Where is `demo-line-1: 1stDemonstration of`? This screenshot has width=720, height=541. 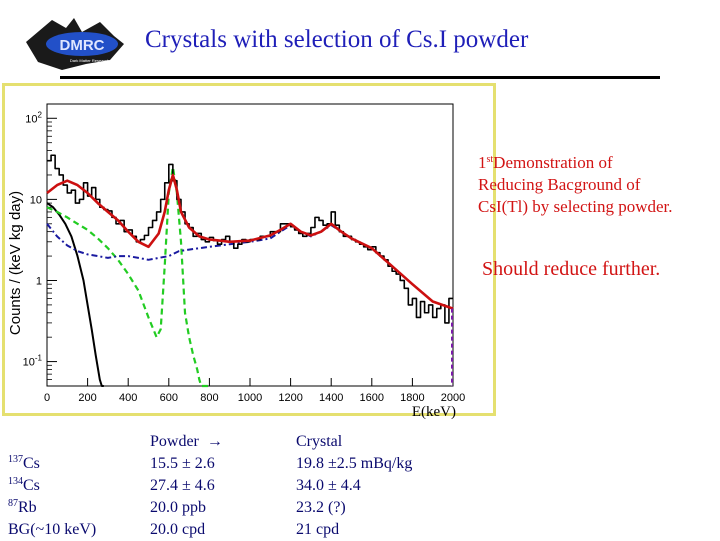
demo-line-1: 1stDemonstration of is located at coordinates (545, 162).